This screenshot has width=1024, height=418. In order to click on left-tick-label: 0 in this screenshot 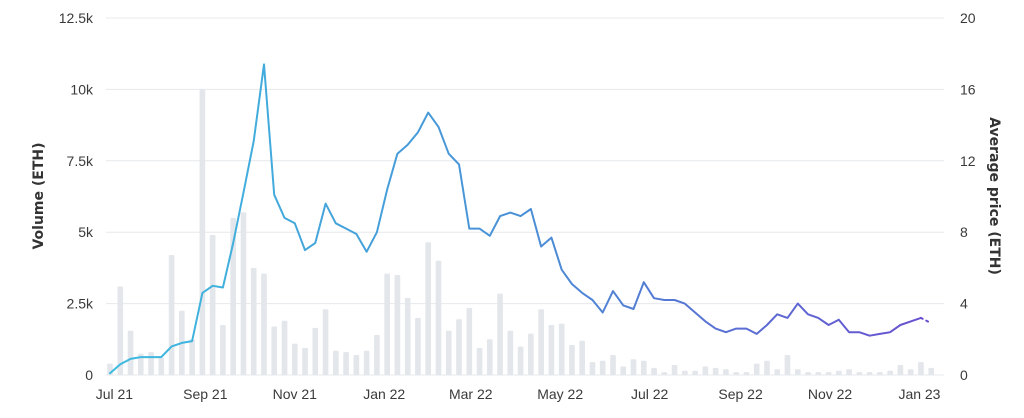, I will do `click(89, 375)`.